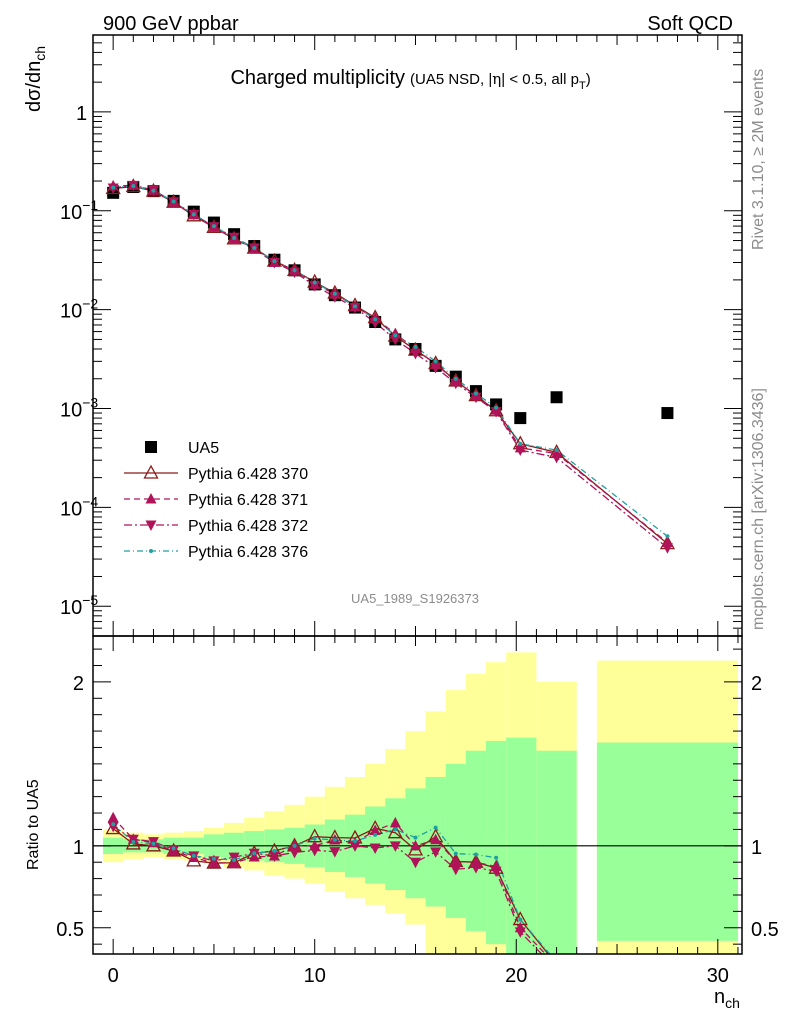 This screenshot has height=1024, width=786. Describe the element at coordinates (78, 848) in the screenshot. I see `ratio-y-tick-label: 1` at that location.